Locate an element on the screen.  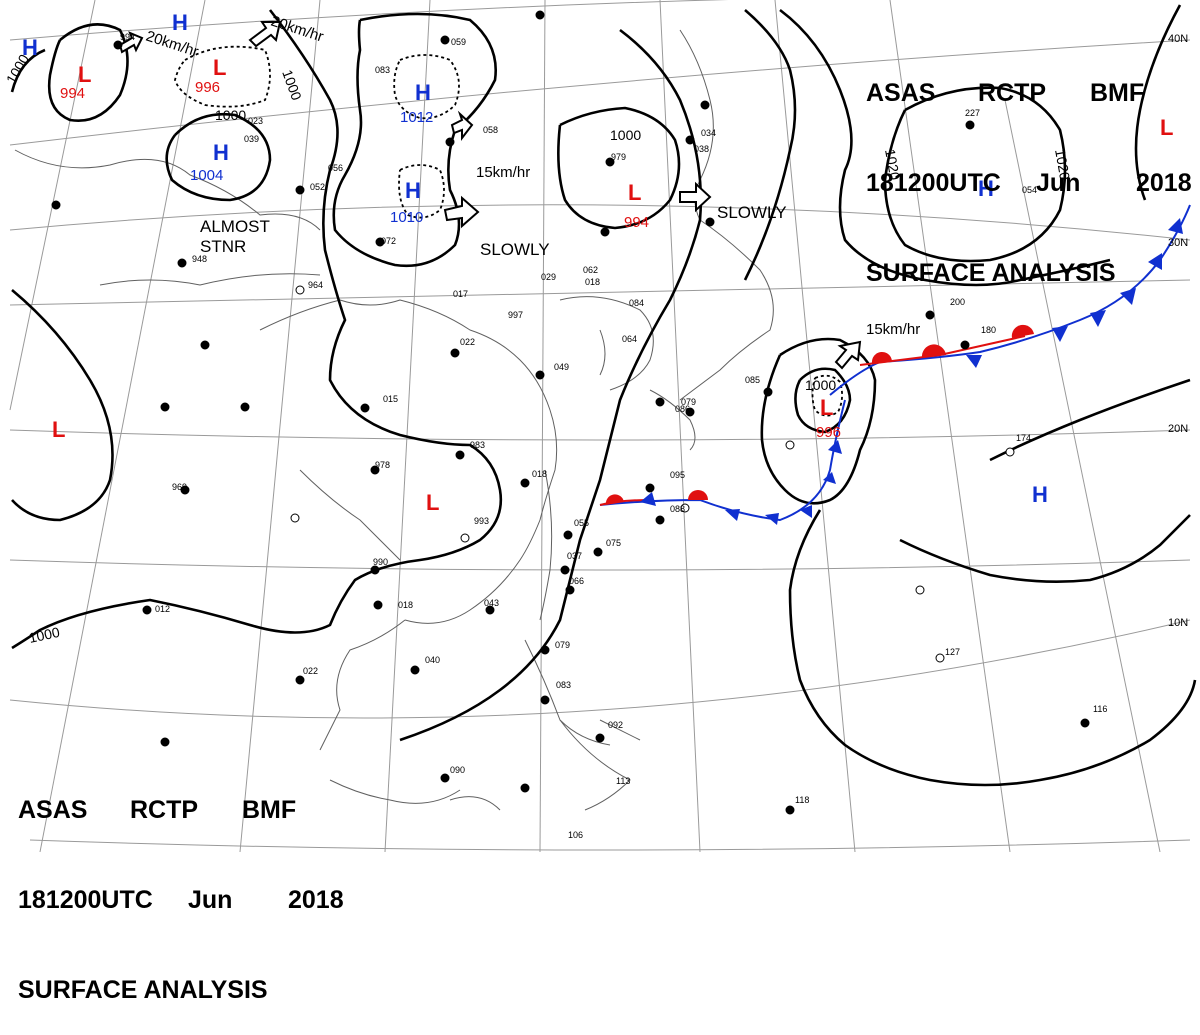
lat-label-40n: 40N is located at coordinates (1178, 39).